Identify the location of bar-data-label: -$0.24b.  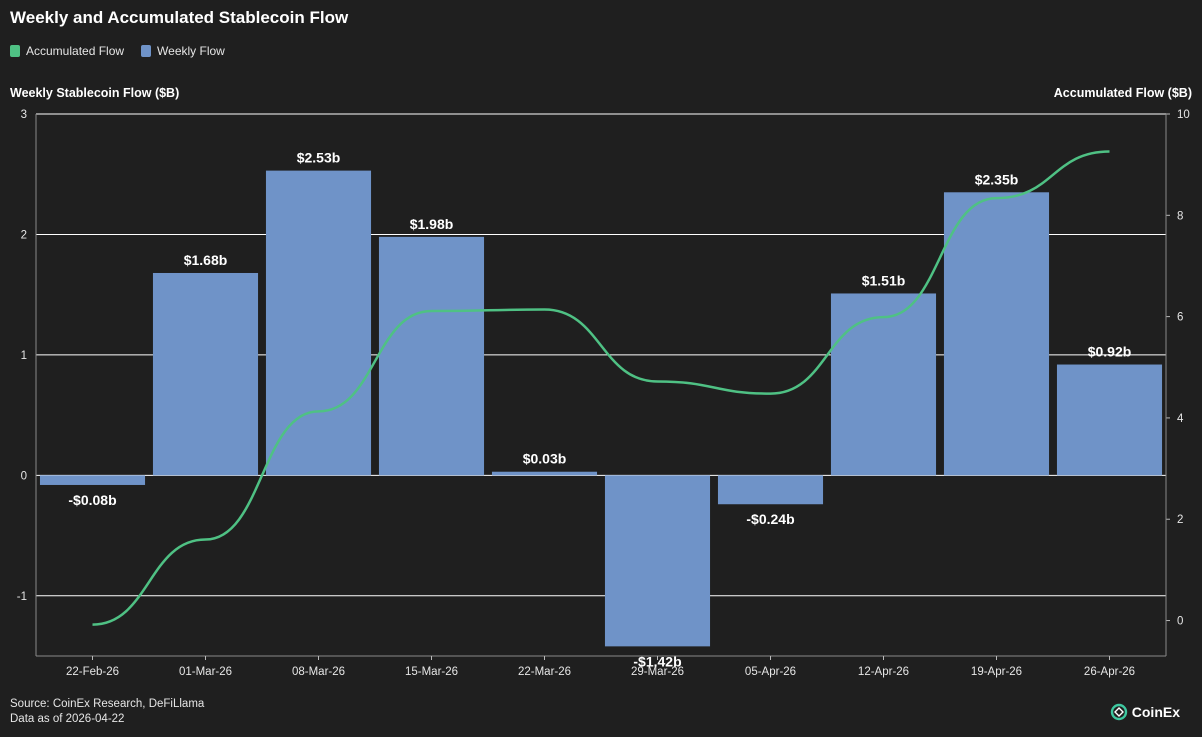
(770, 519).